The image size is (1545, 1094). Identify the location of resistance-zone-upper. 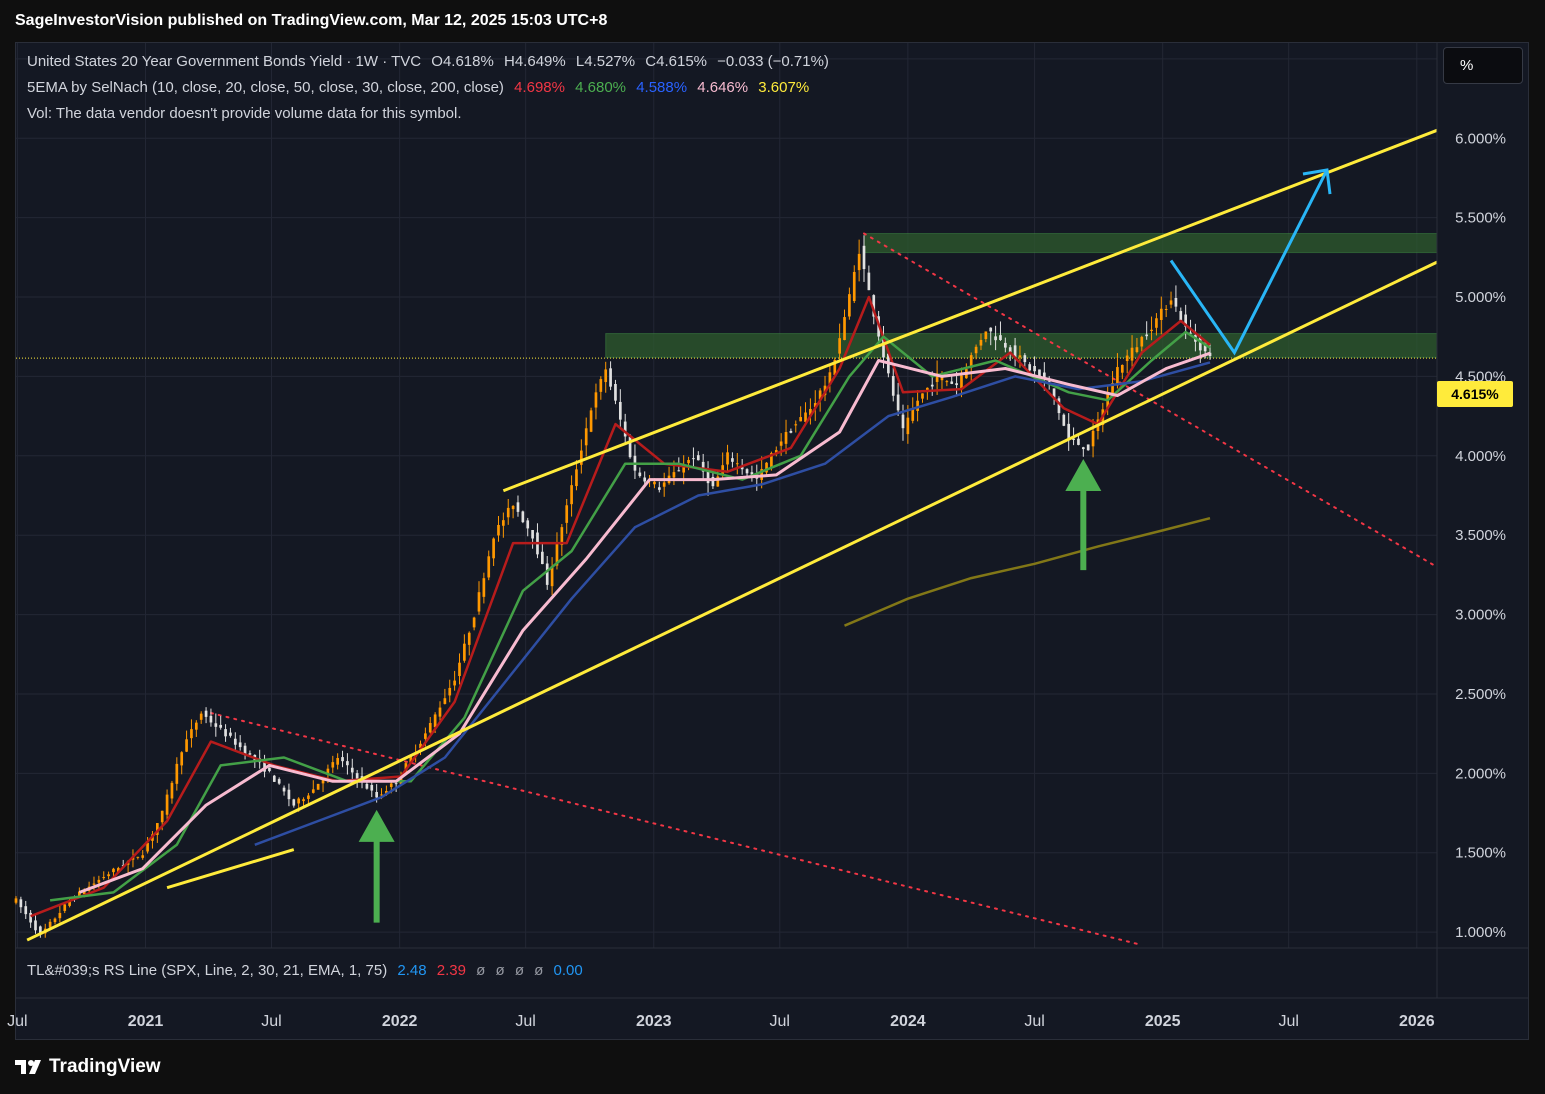
(1150, 243).